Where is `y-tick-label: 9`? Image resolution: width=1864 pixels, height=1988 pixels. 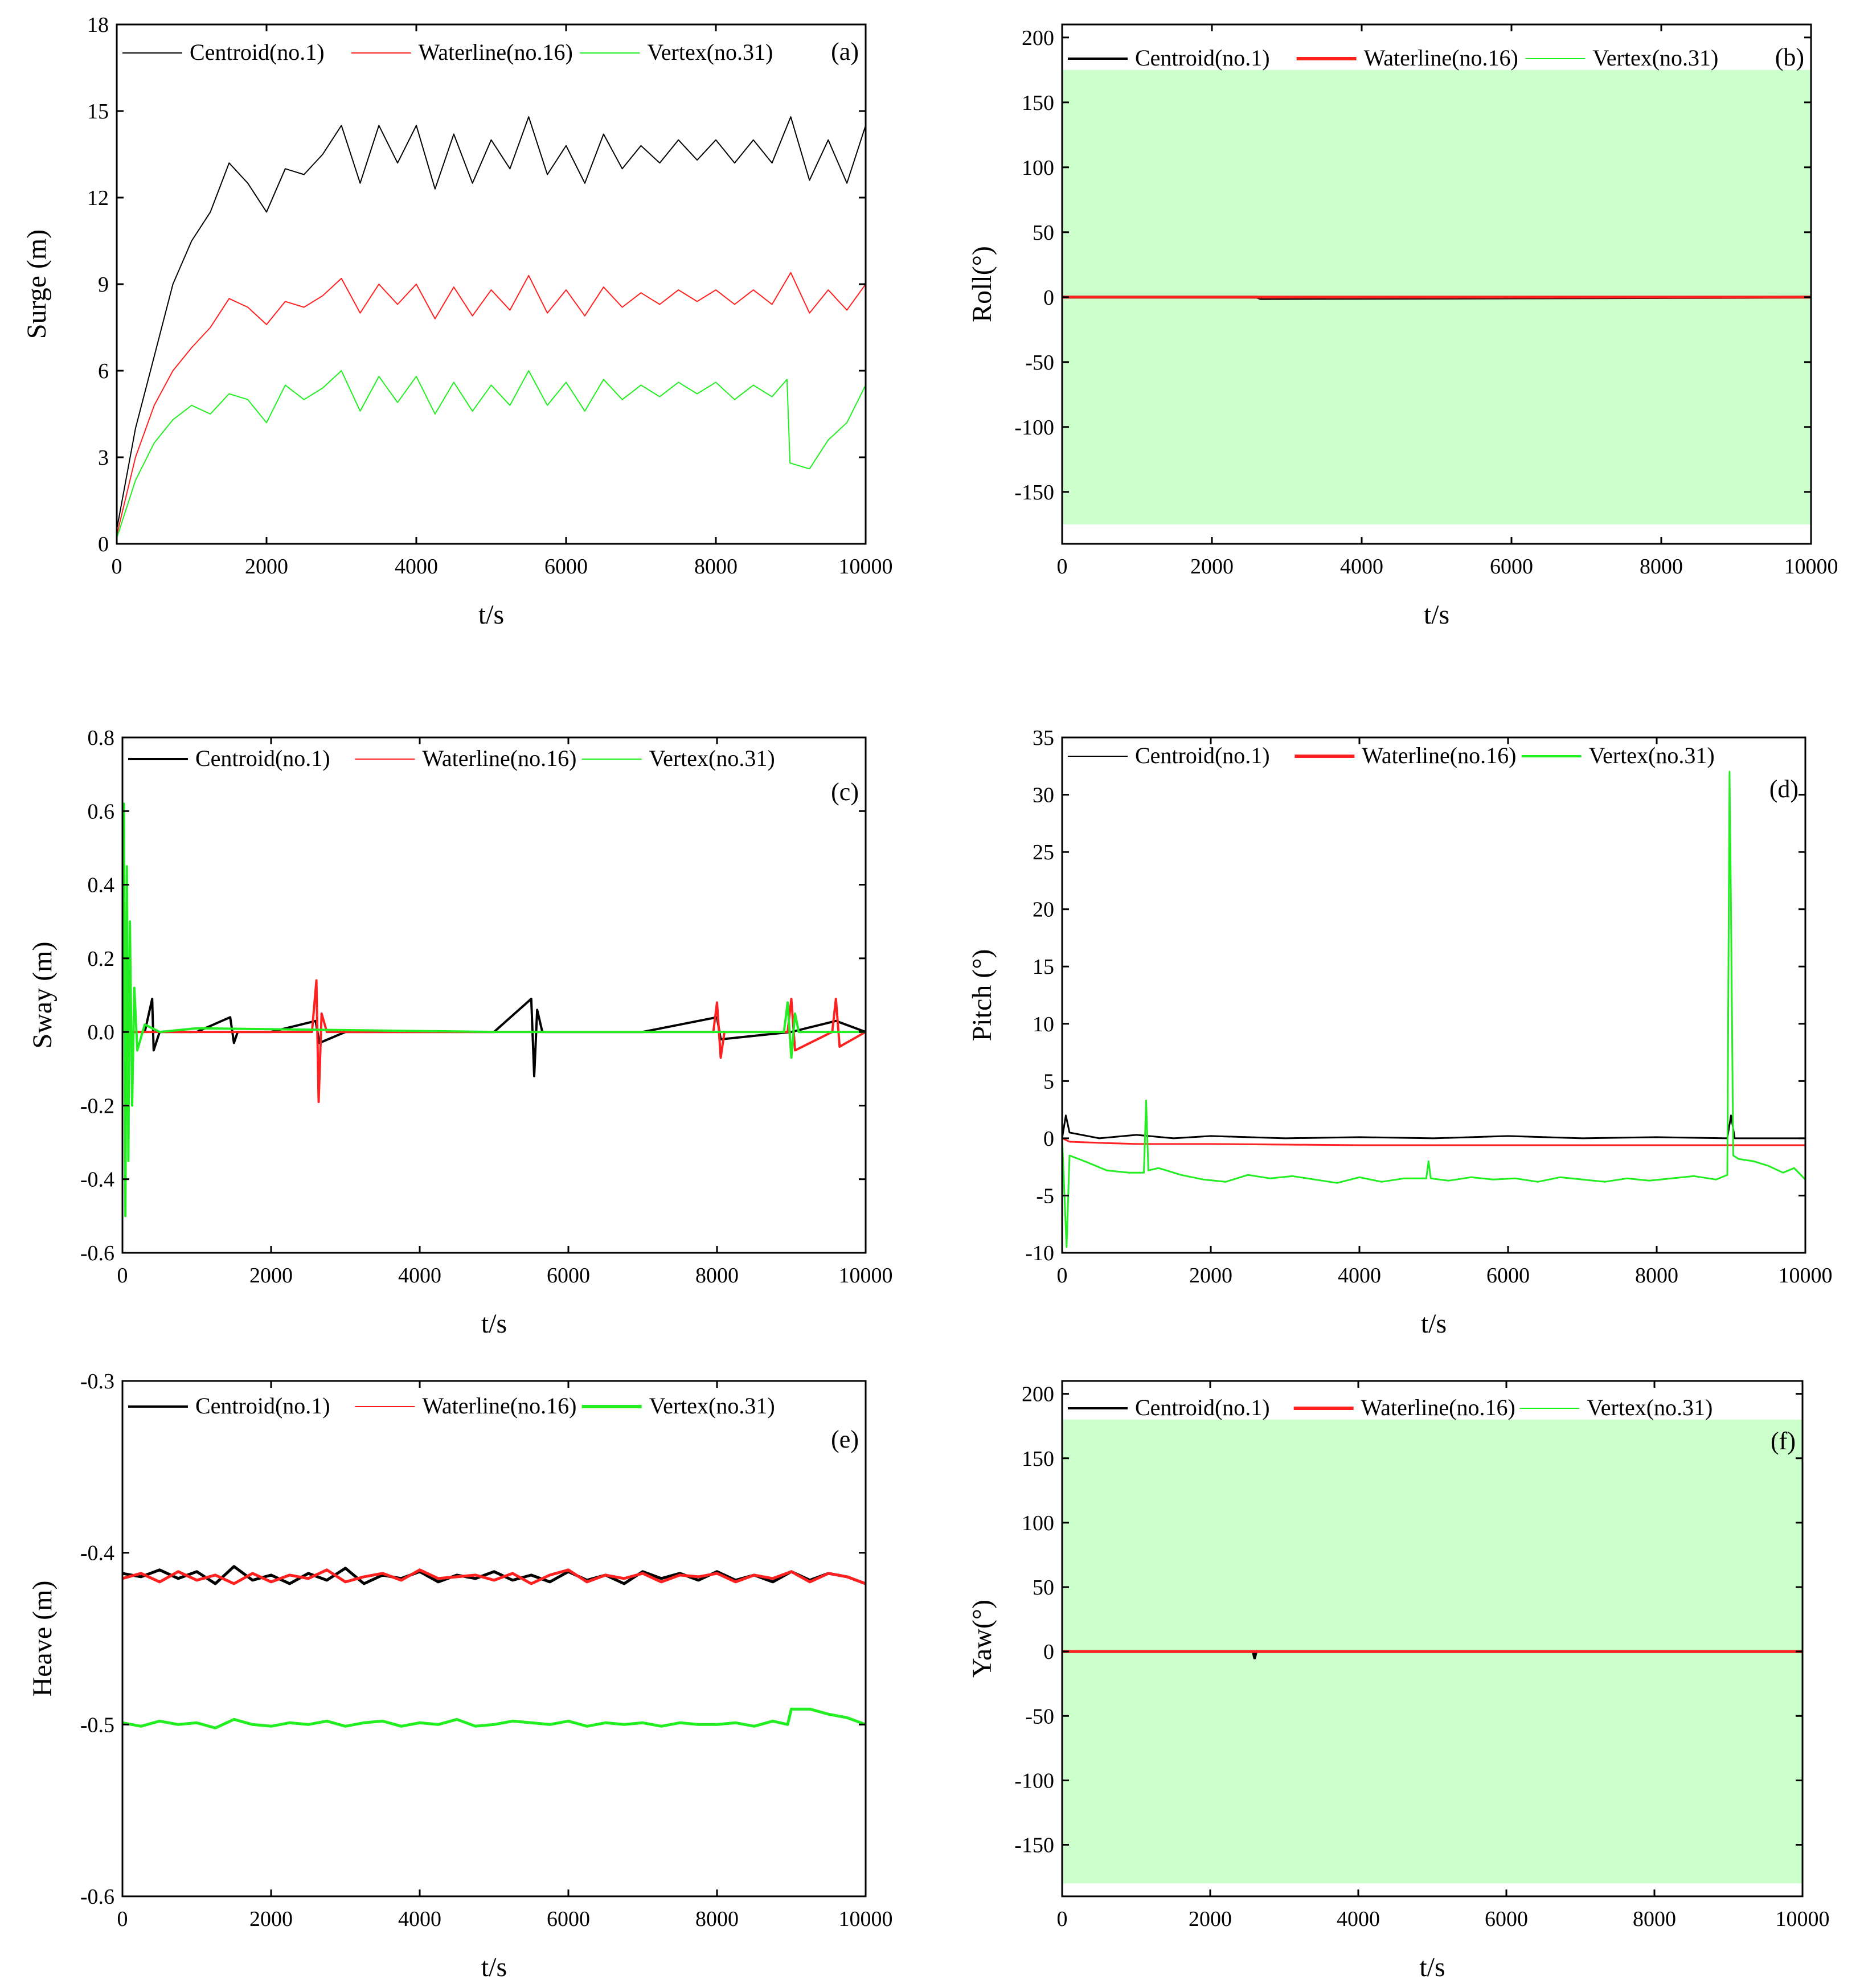
y-tick-label: 9 is located at coordinates (103, 285).